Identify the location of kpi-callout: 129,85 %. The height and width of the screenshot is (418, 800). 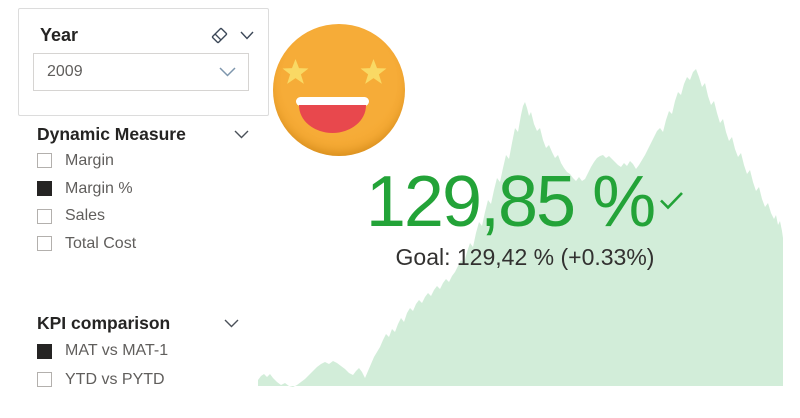
(525, 202).